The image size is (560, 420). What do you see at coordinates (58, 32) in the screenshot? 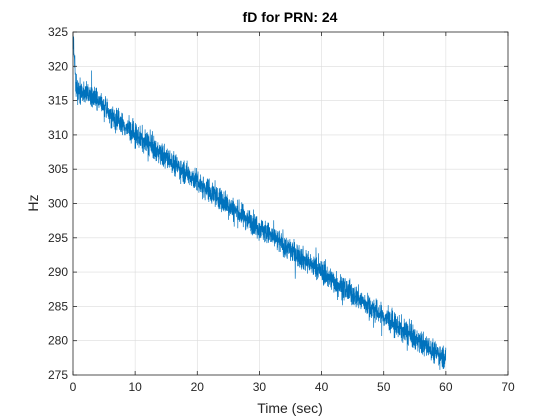
I see `y-tick-label: 325` at bounding box center [58, 32].